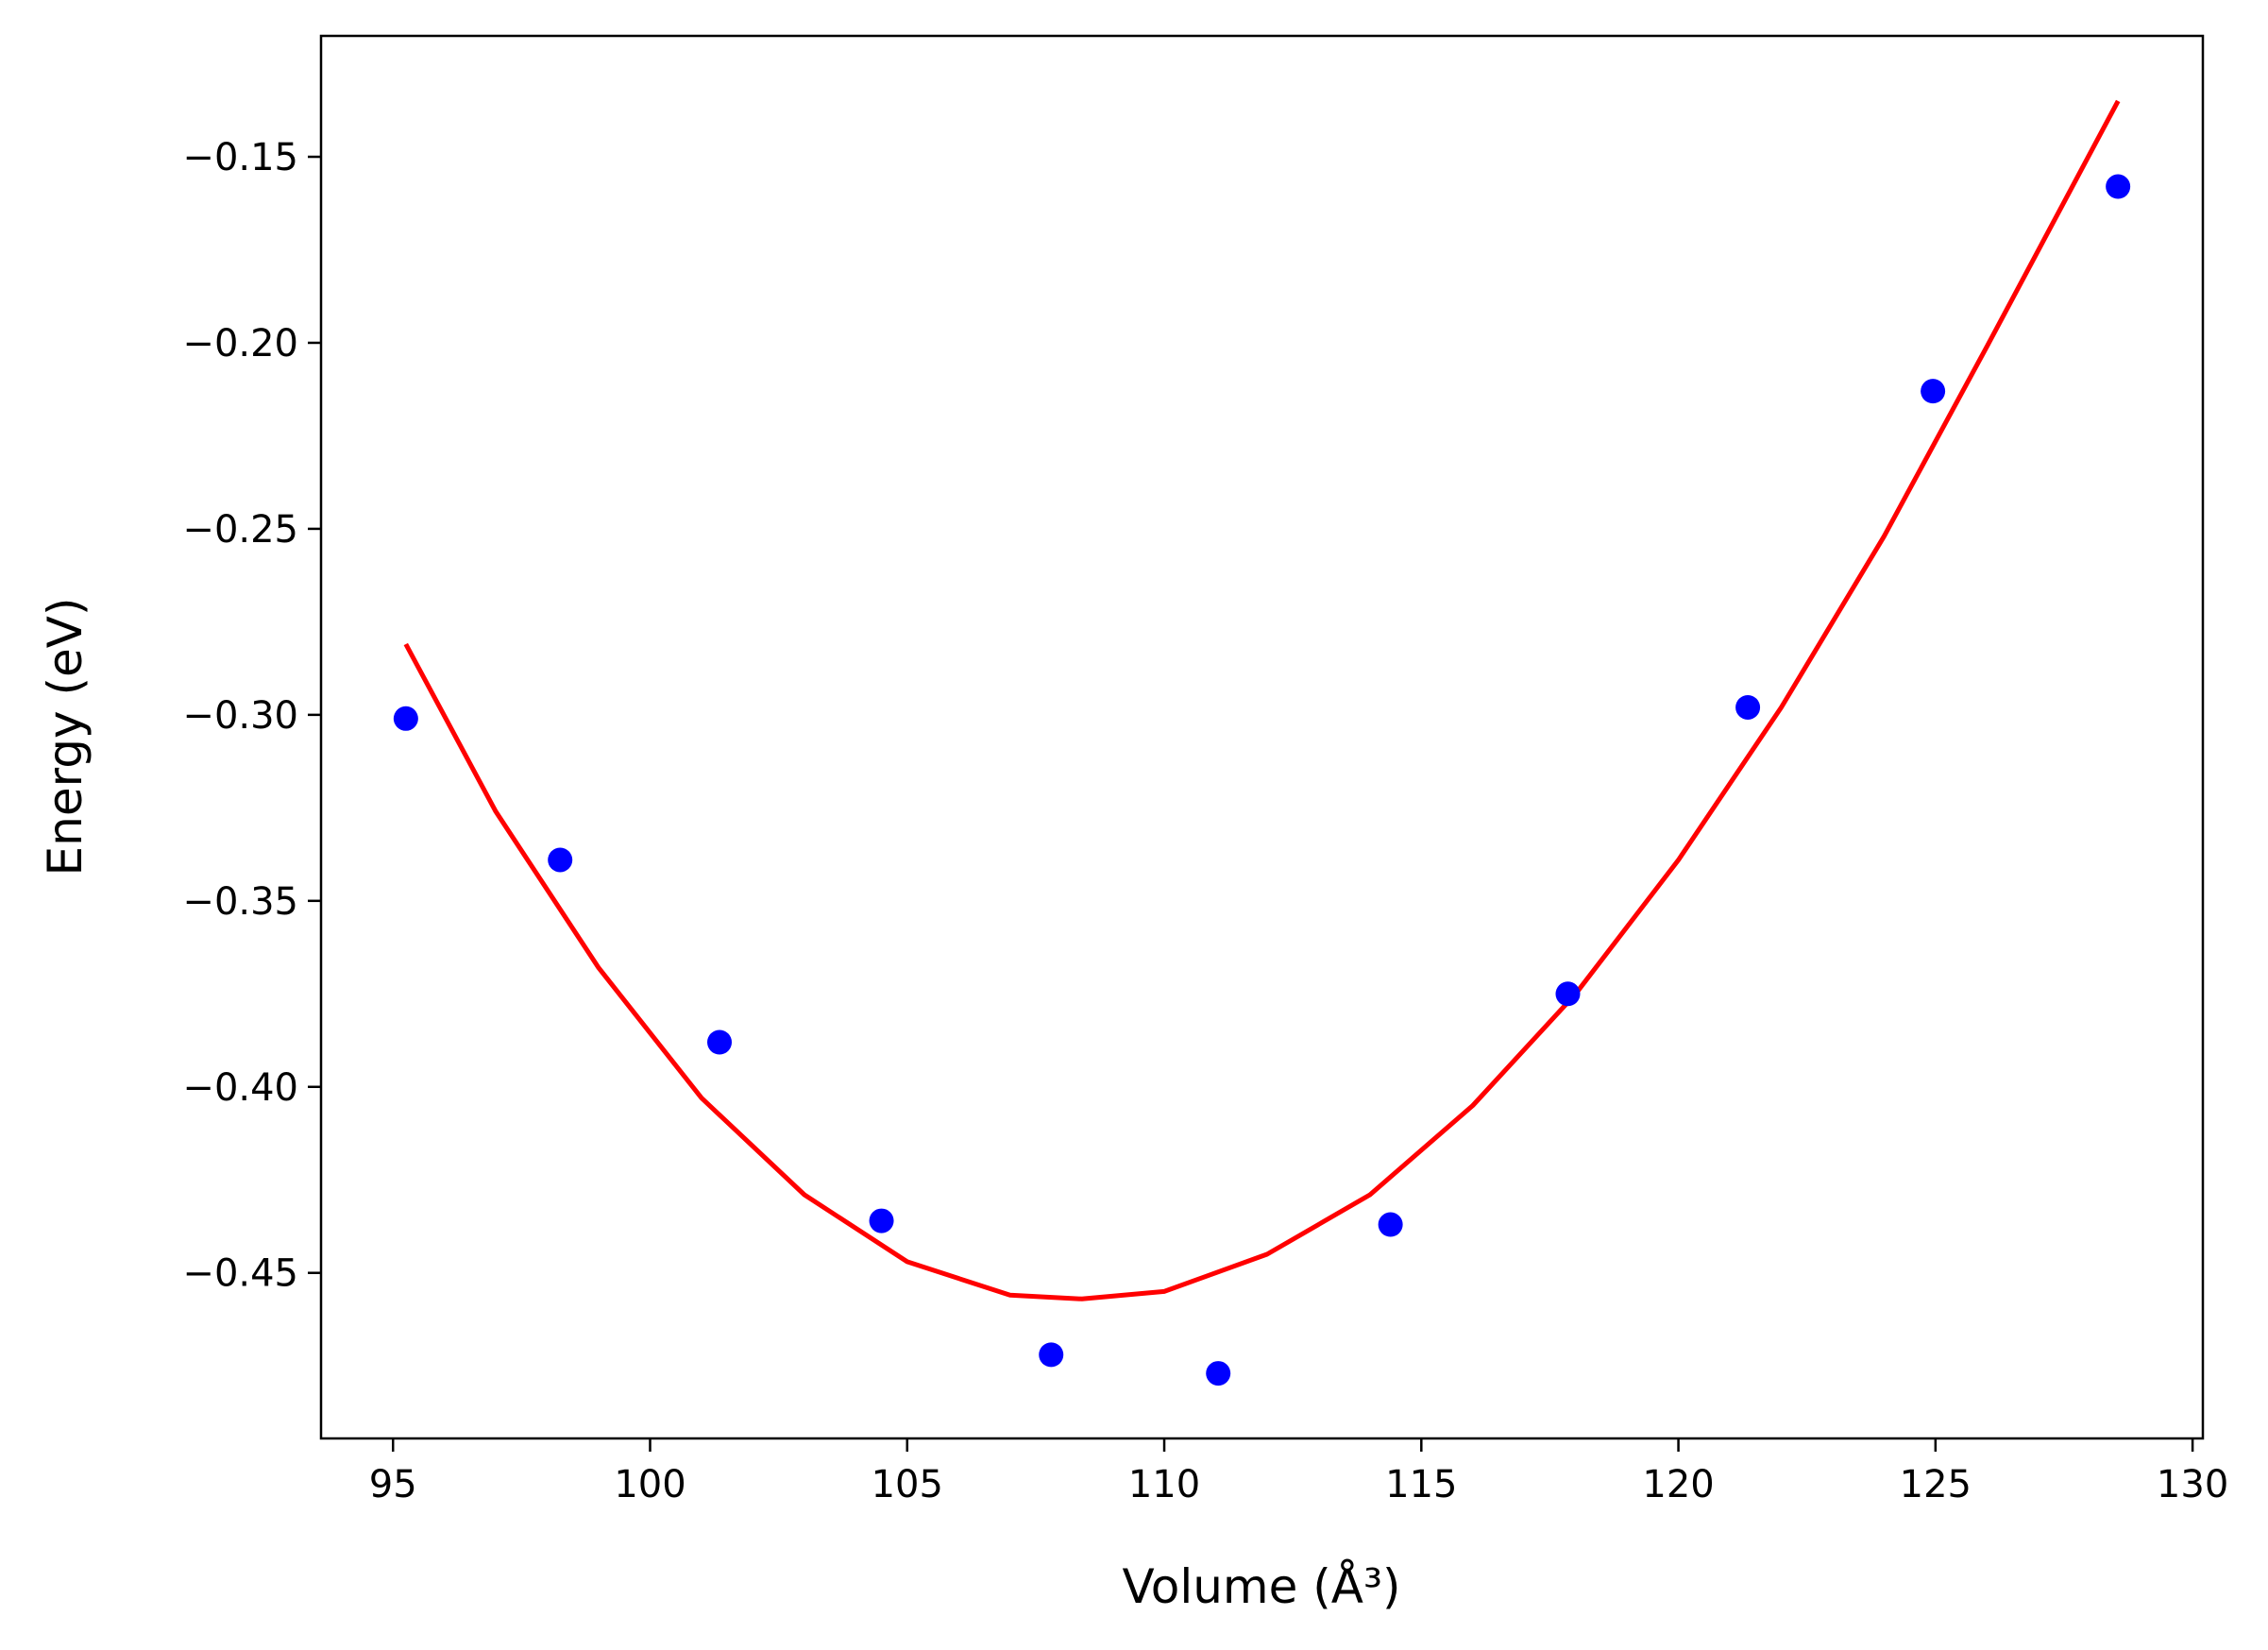  I want to click on y-axis-label: Energy (eV), so click(65, 737).